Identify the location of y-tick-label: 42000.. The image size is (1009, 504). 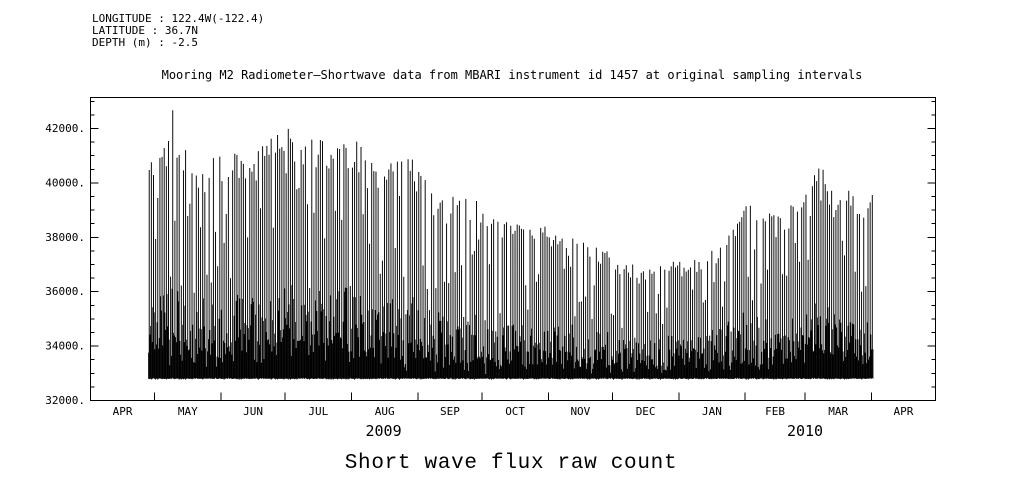
(65, 128).